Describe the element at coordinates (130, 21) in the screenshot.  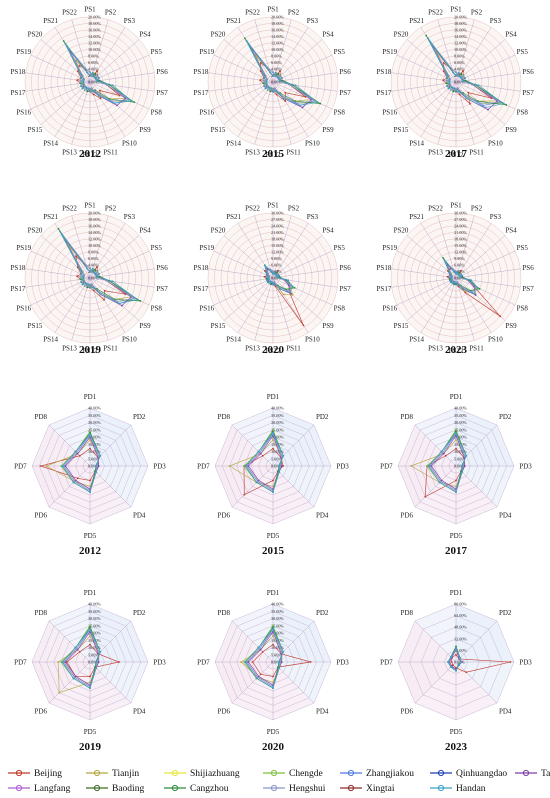
I see `axis-label: PS3` at that location.